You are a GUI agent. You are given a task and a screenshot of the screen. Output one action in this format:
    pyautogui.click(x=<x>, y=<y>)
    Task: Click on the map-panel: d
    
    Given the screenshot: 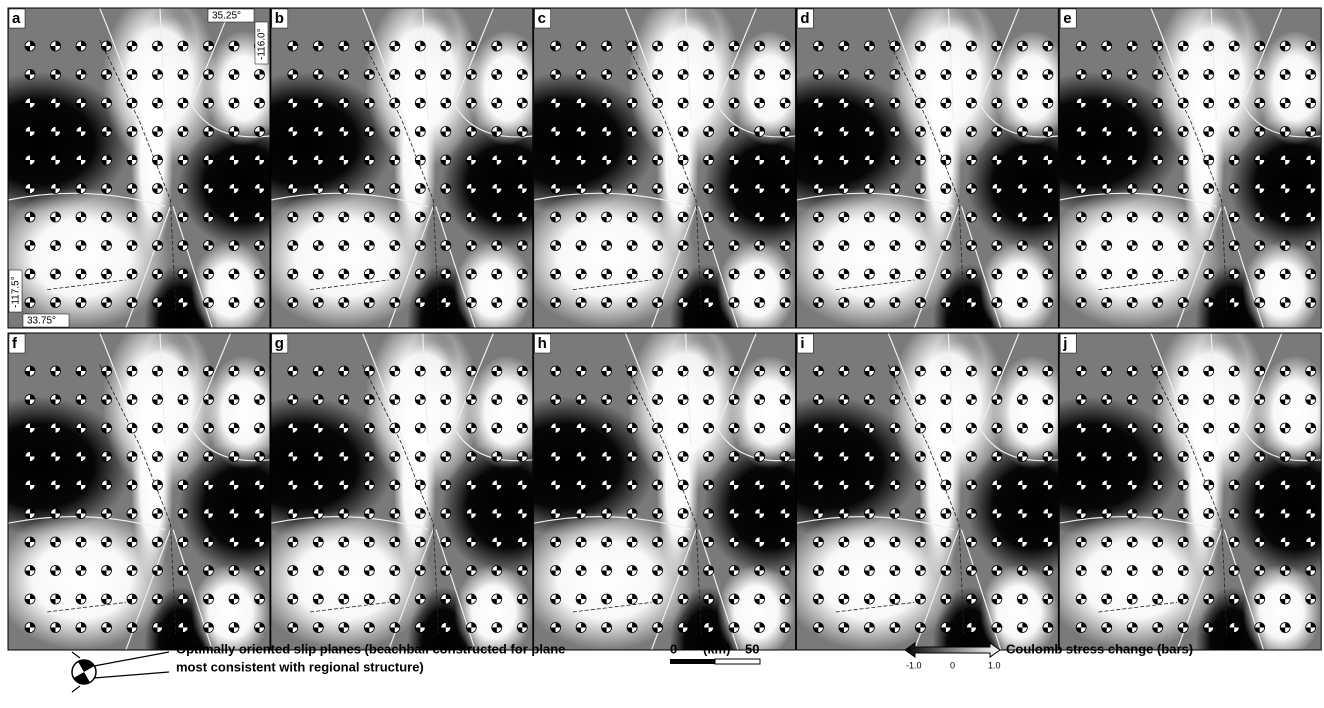 What is the action you would take?
    pyautogui.click(x=927, y=168)
    